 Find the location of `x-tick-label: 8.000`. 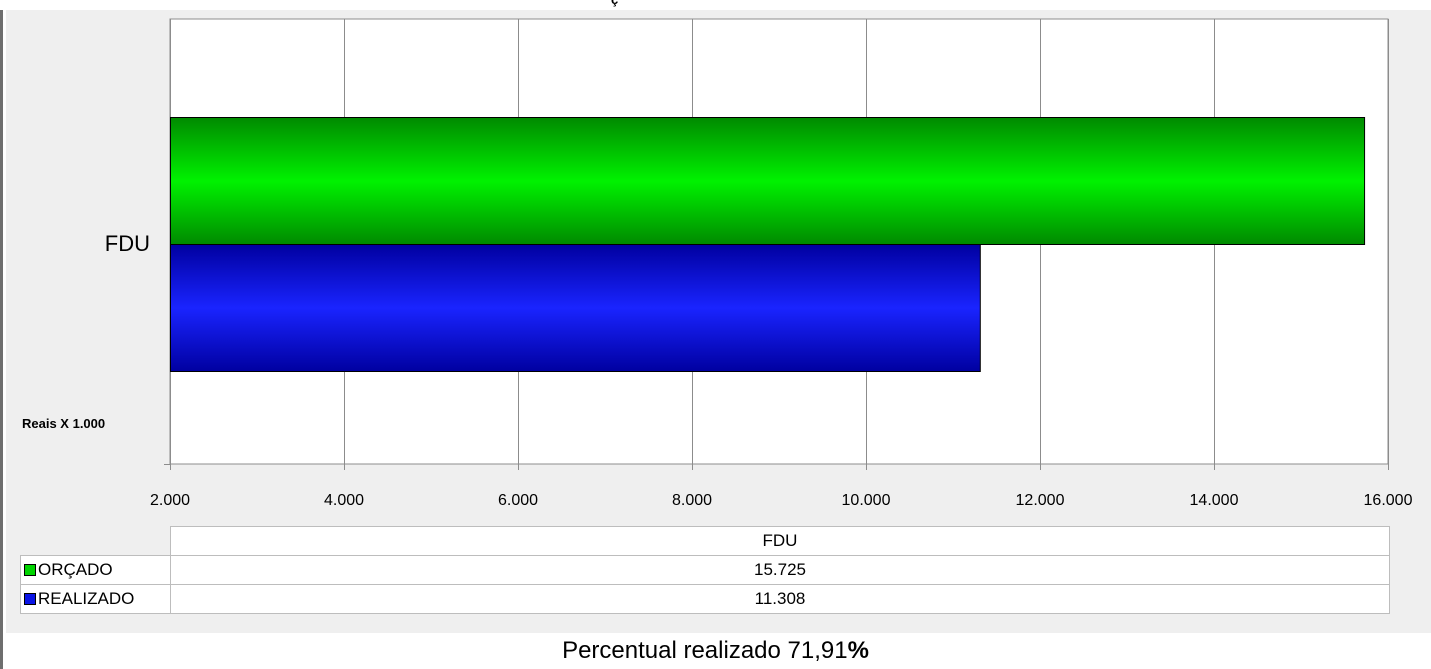

x-tick-label: 8.000 is located at coordinates (692, 500).